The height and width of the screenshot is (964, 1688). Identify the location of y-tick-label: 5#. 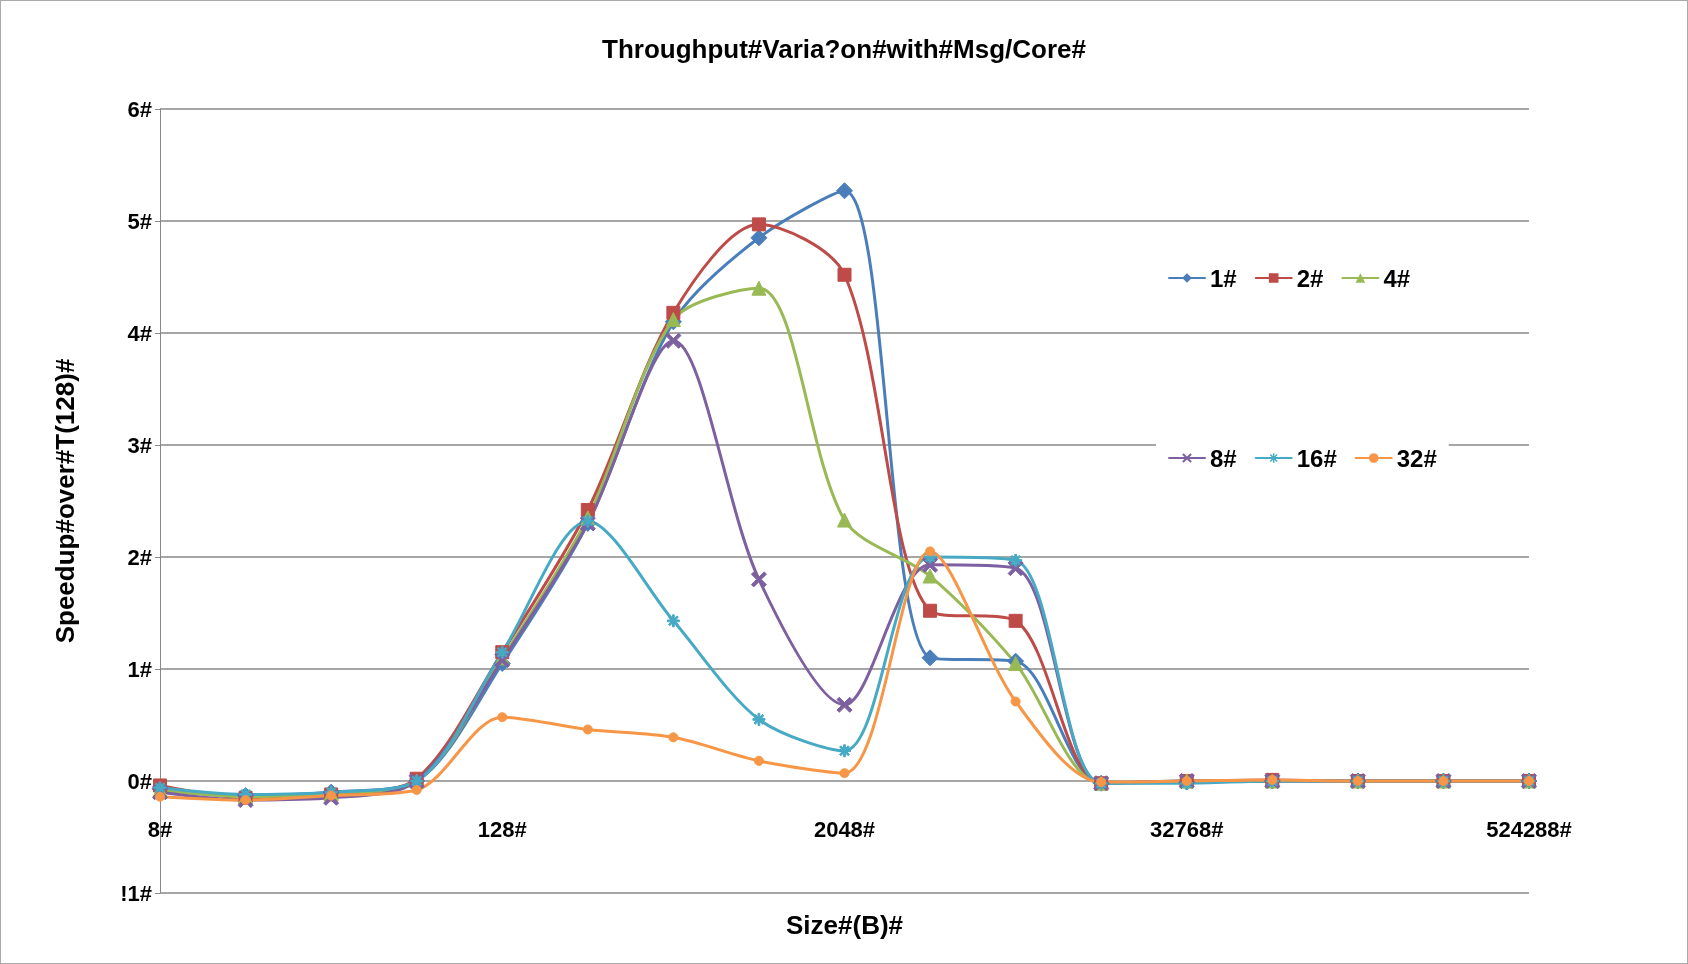
(139, 221).